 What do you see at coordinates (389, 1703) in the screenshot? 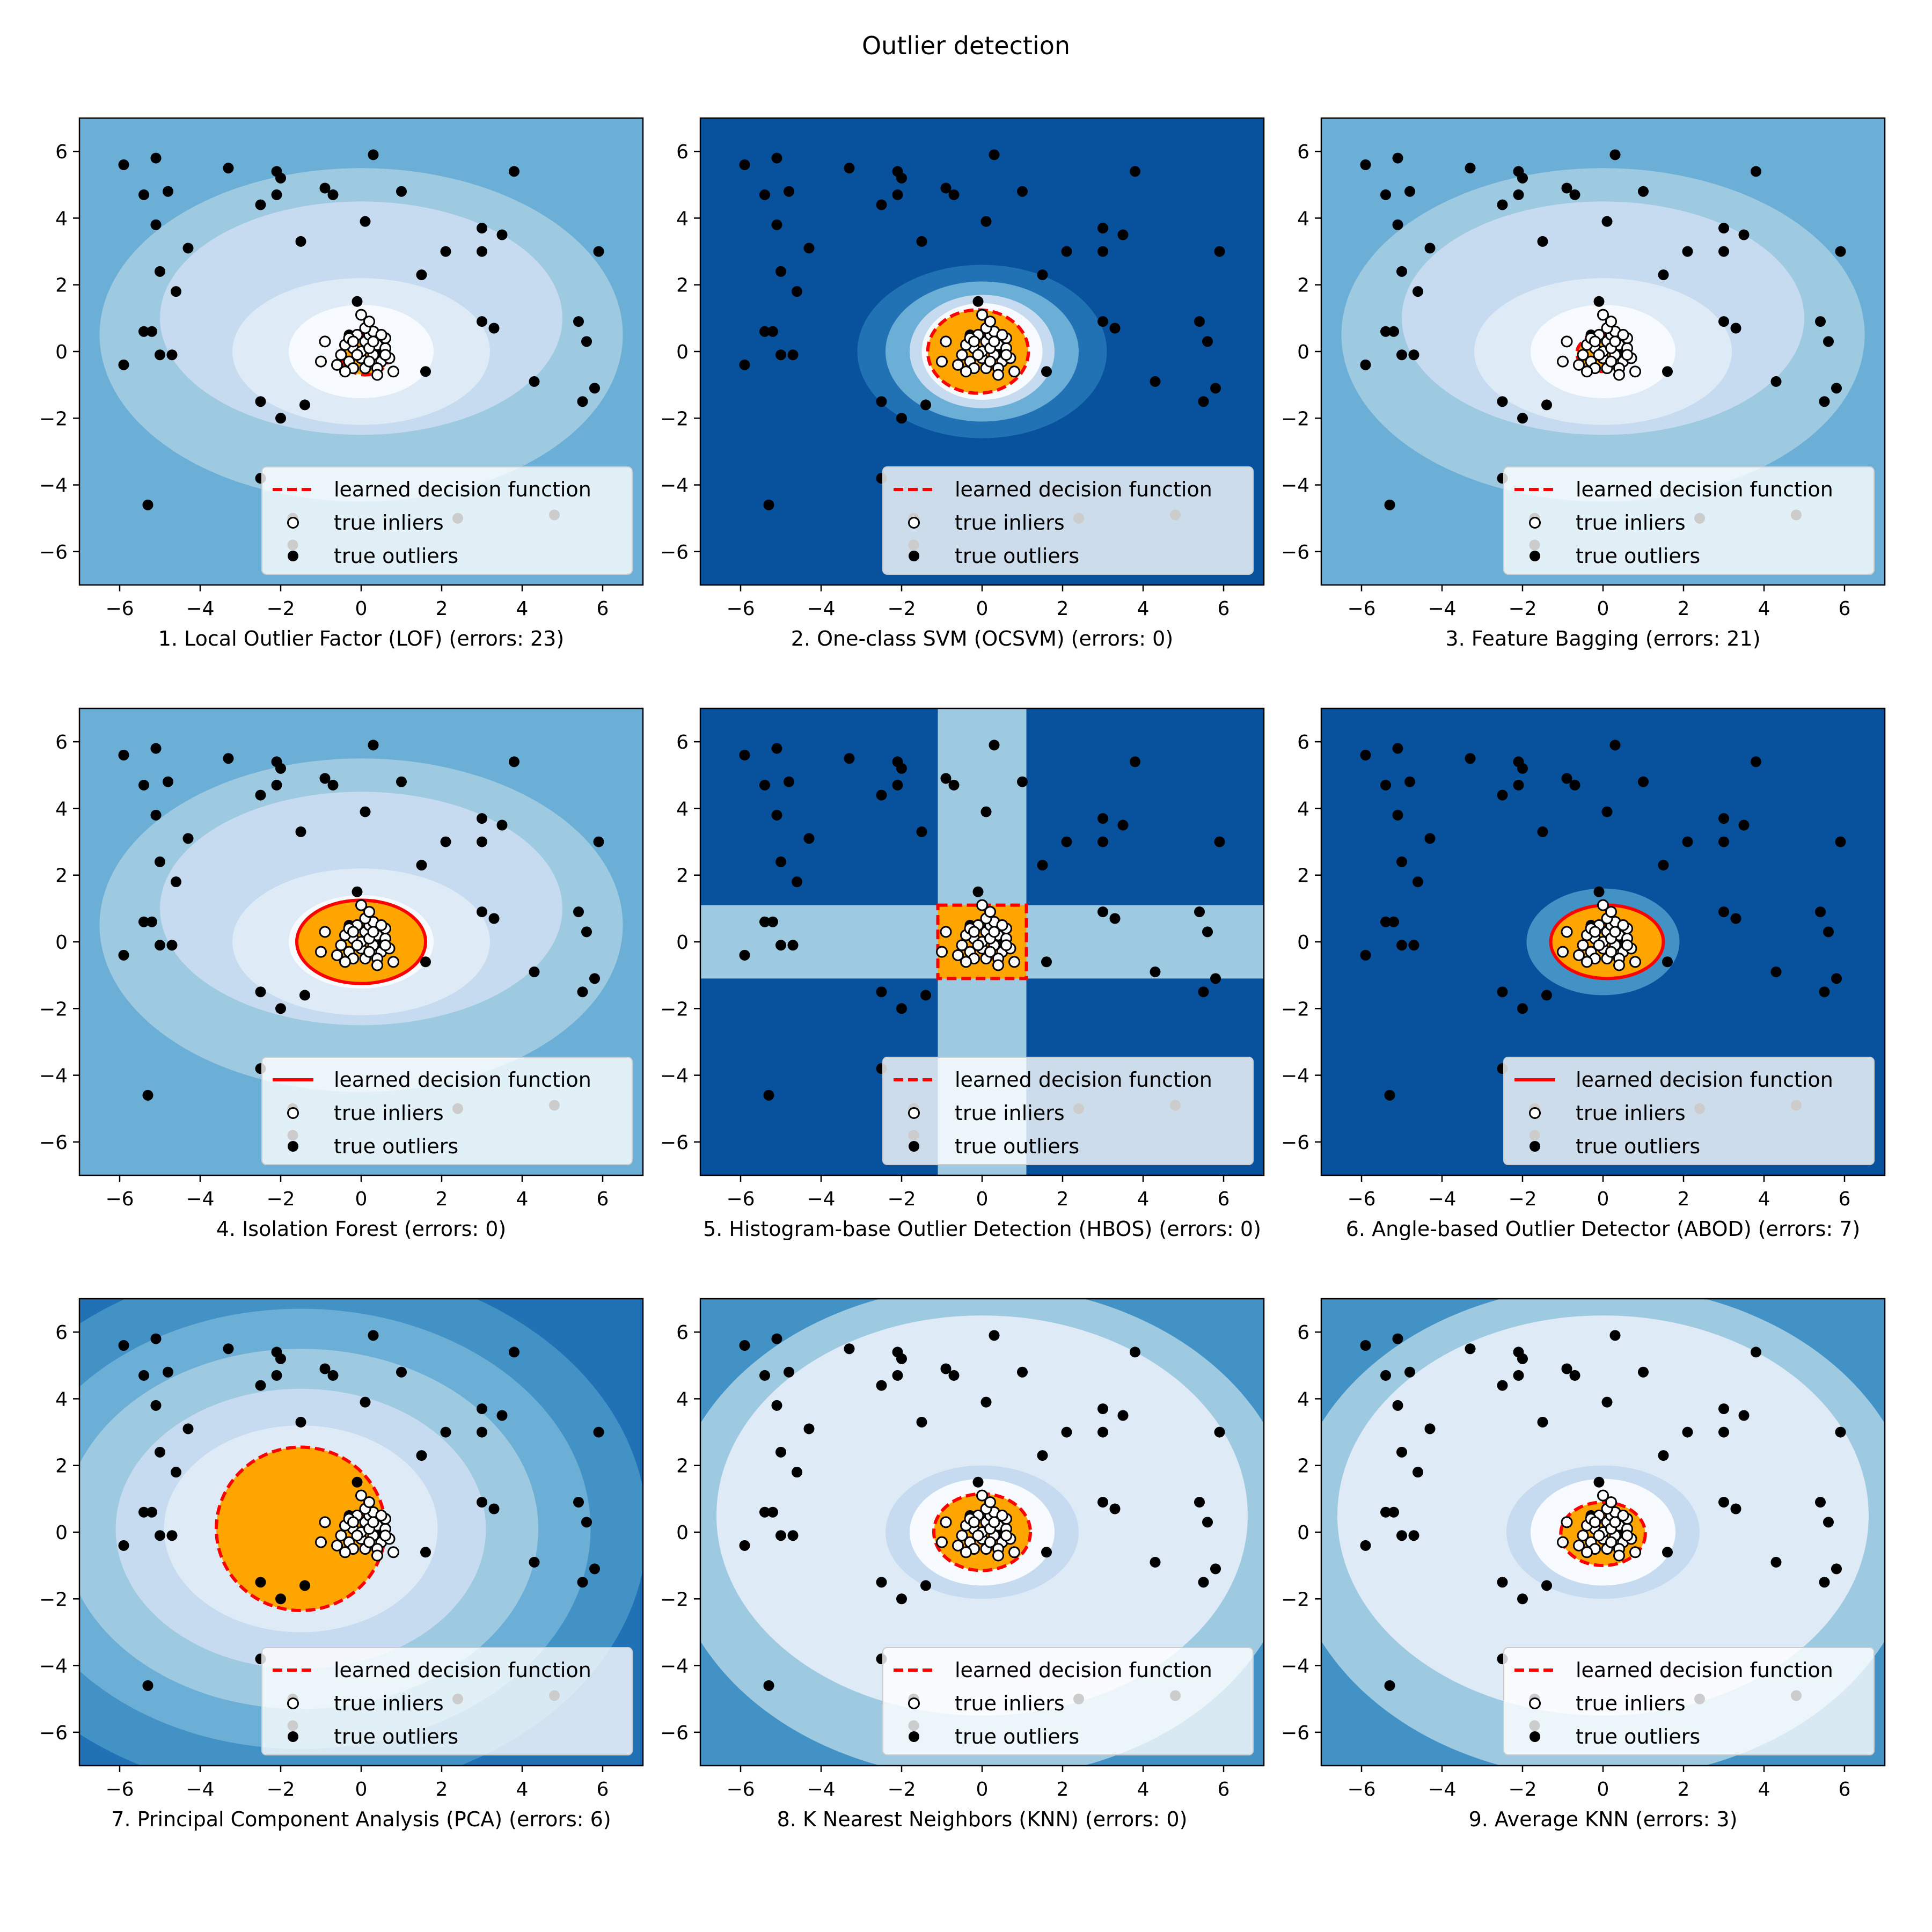
I see `legend-label: true inliers` at bounding box center [389, 1703].